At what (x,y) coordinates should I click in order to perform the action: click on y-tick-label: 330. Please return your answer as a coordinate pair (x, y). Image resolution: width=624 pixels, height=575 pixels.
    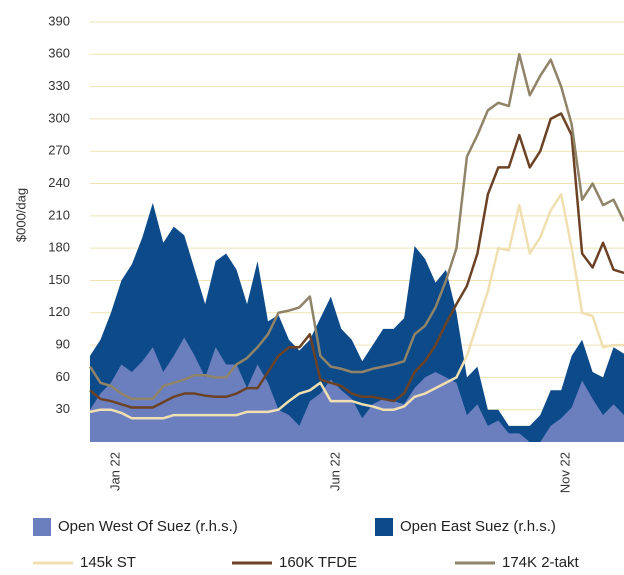
    Looking at the image, I should click on (59, 85).